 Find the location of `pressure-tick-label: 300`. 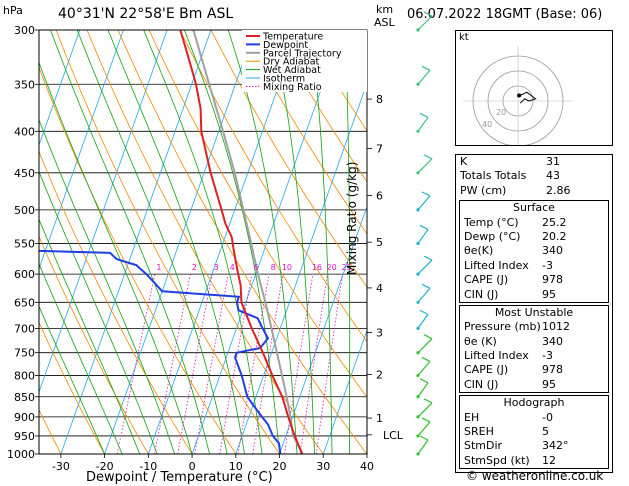

pressure-tick-label: 300 is located at coordinates (24, 30).